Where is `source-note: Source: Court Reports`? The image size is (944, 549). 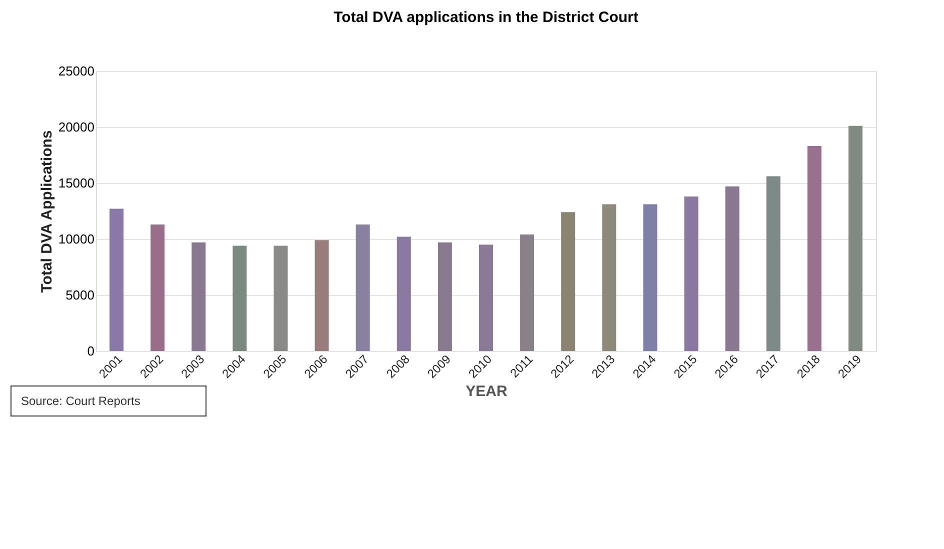
source-note: Source: Court Reports is located at coordinates (80, 401).